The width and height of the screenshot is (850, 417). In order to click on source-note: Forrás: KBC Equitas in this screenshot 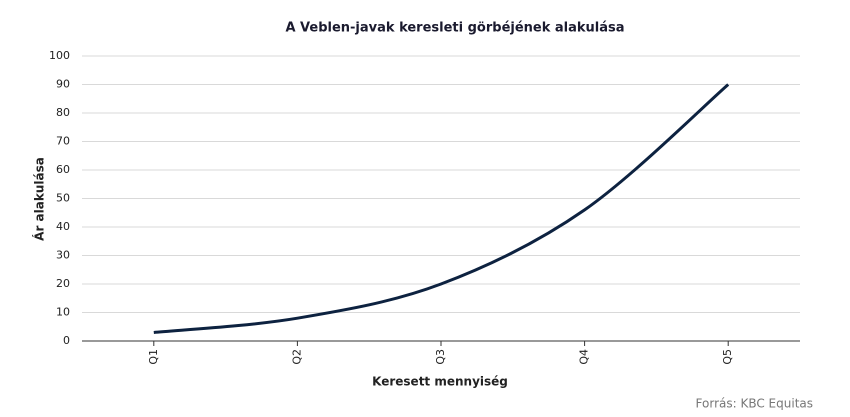, I will do `click(754, 404)`.